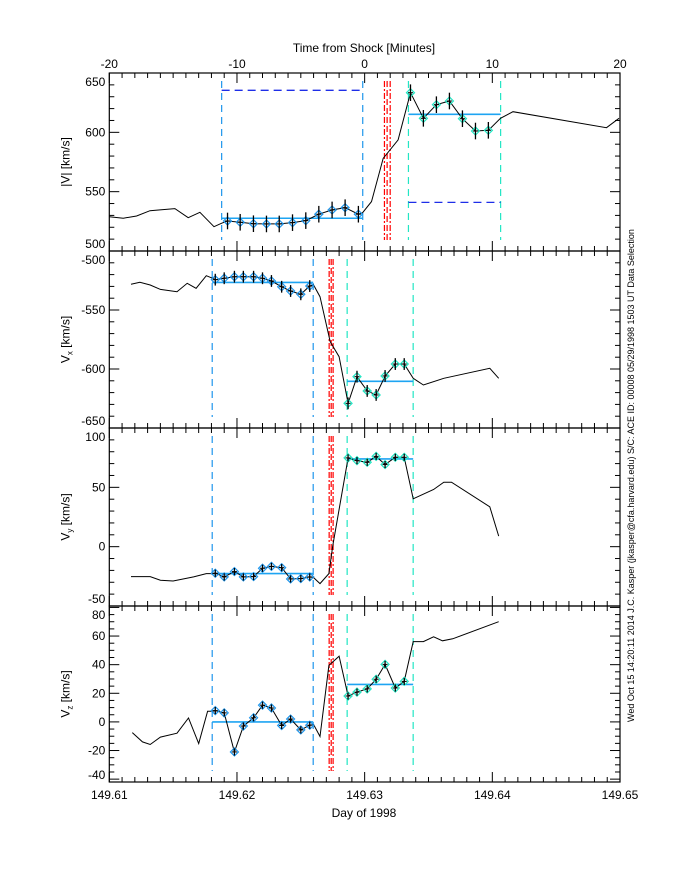  I want to click on y-axis-label: Vy [km/s], so click(66, 516).